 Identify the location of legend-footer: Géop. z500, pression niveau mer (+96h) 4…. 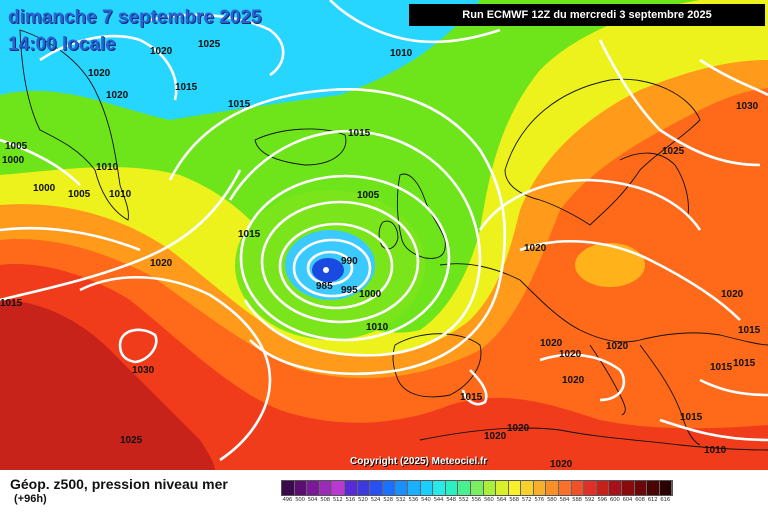
(384, 491).